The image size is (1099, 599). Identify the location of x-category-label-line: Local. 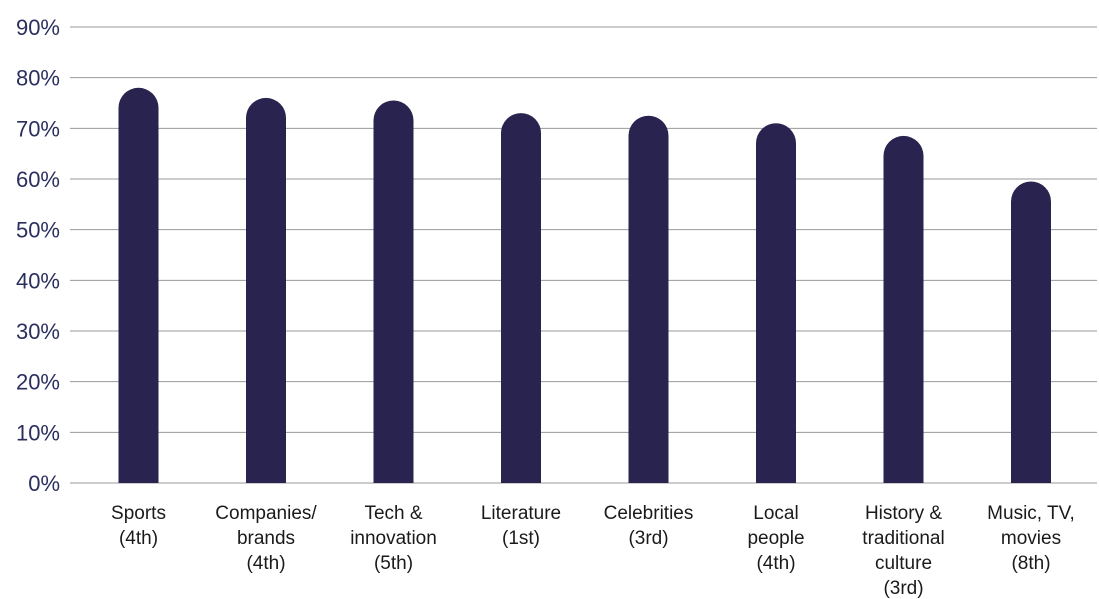
(775, 513).